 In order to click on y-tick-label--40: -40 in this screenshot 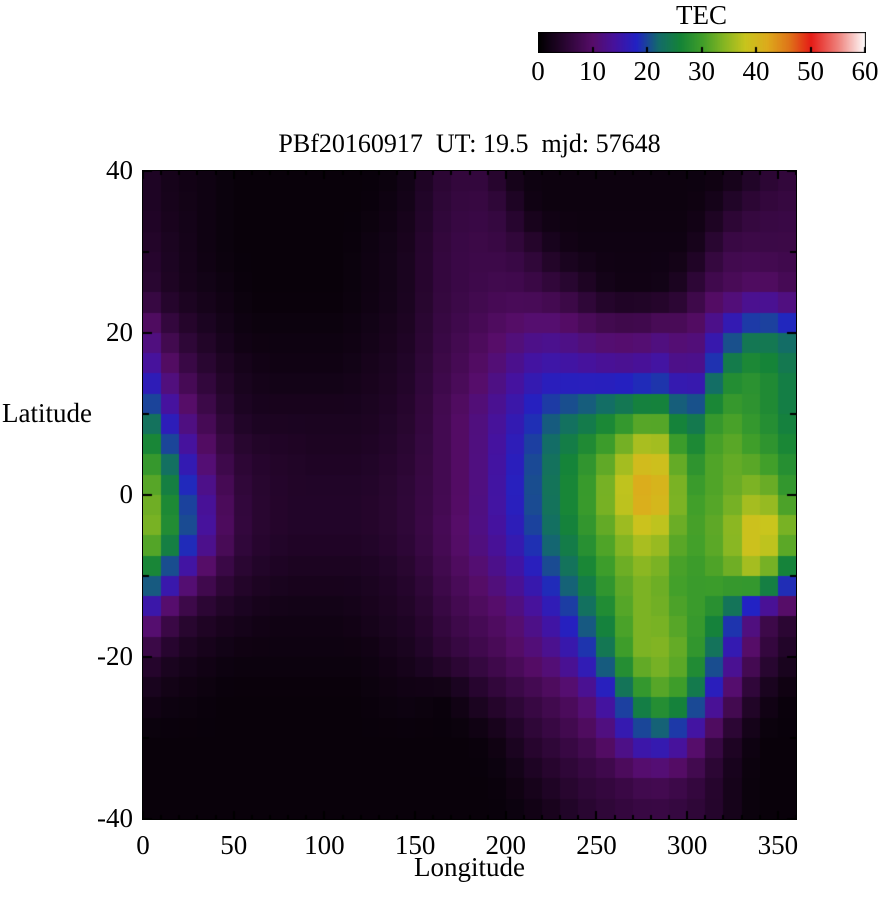, I will do `click(115, 818)`.